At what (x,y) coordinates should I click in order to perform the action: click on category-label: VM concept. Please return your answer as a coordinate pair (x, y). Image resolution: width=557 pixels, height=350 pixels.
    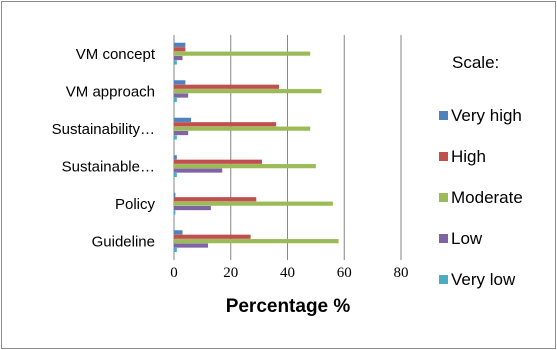
    Looking at the image, I should click on (116, 54).